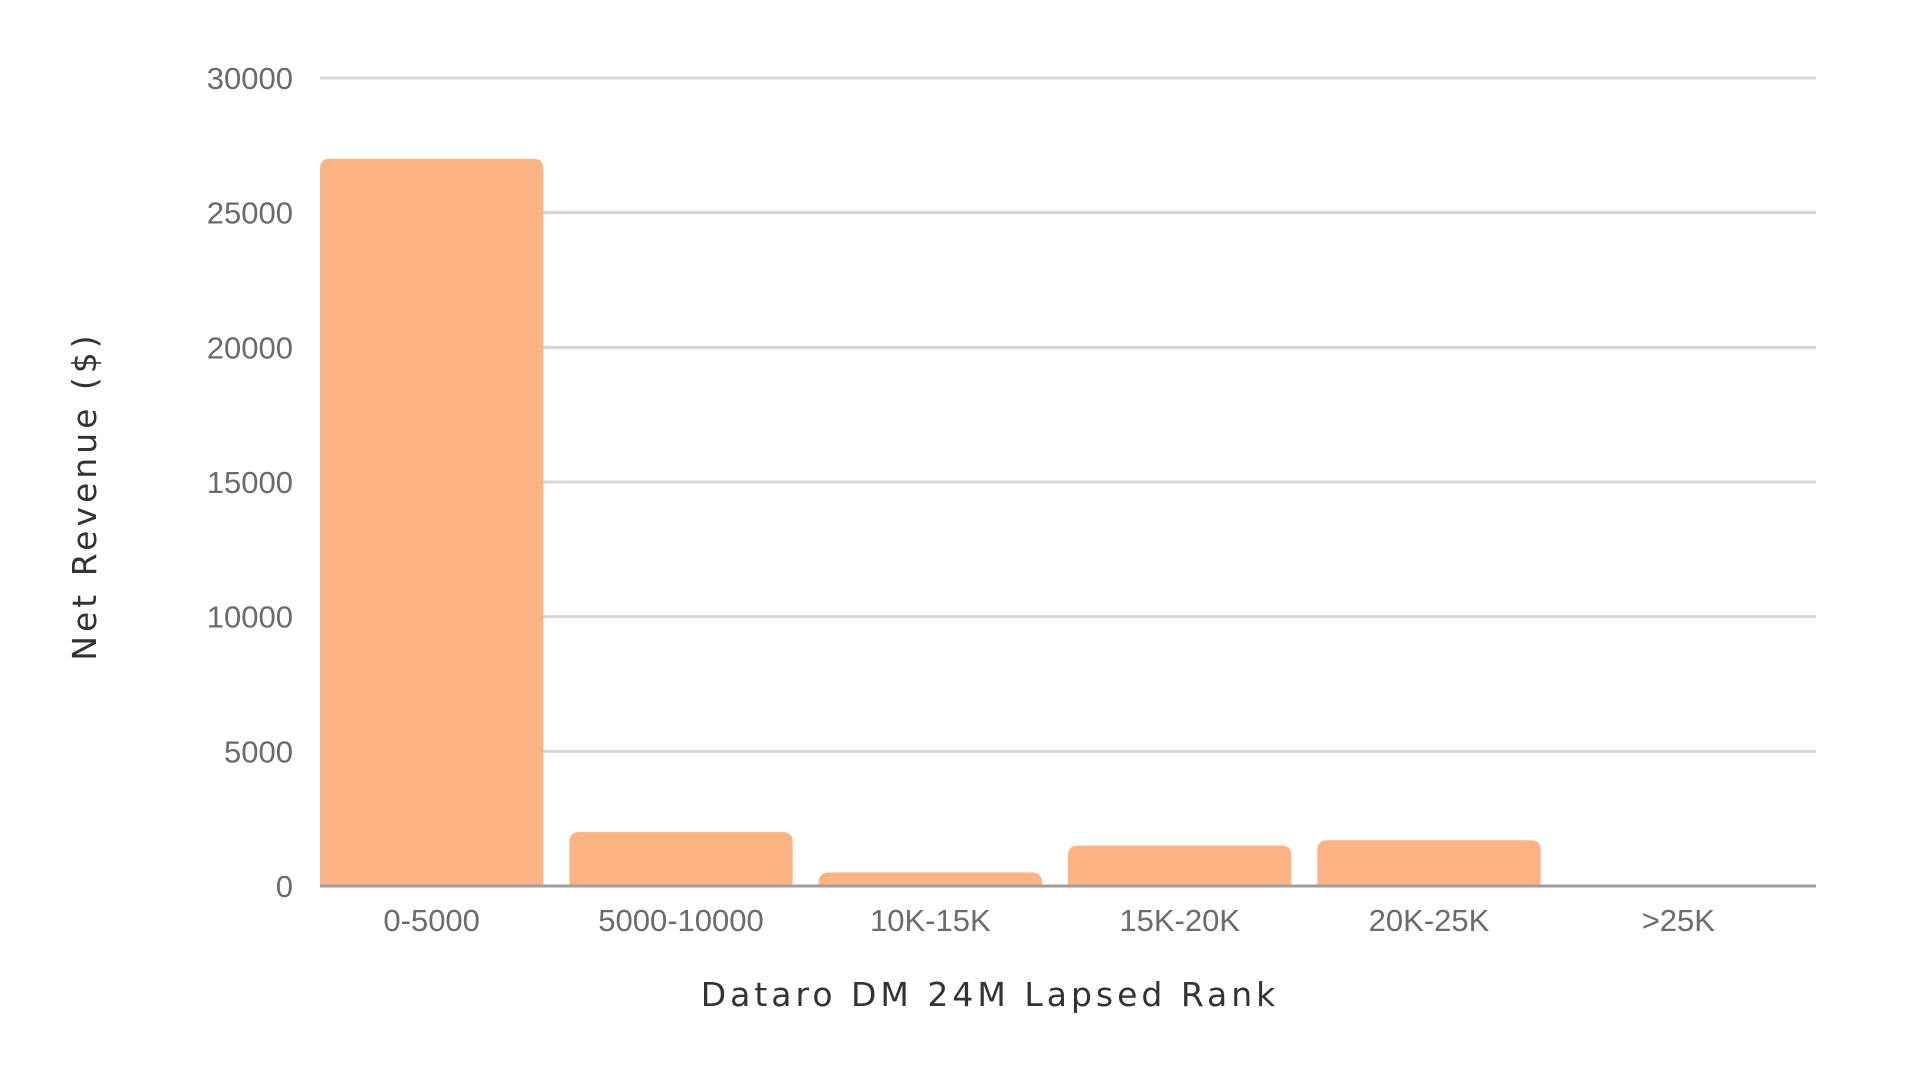 The height and width of the screenshot is (1080, 1920). Describe the element at coordinates (84, 495) in the screenshot. I see `y-axis-title: Net Revenue ($)` at that location.